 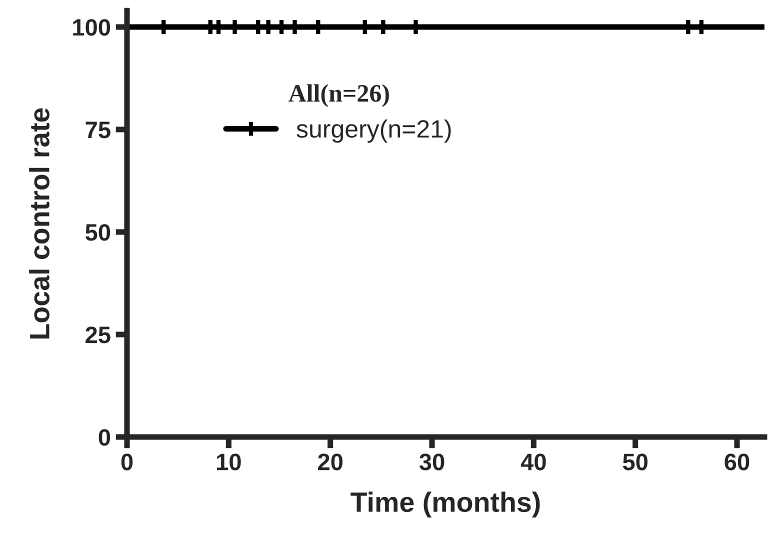 I want to click on y-axis-title: Local control rate, so click(x=39, y=223).